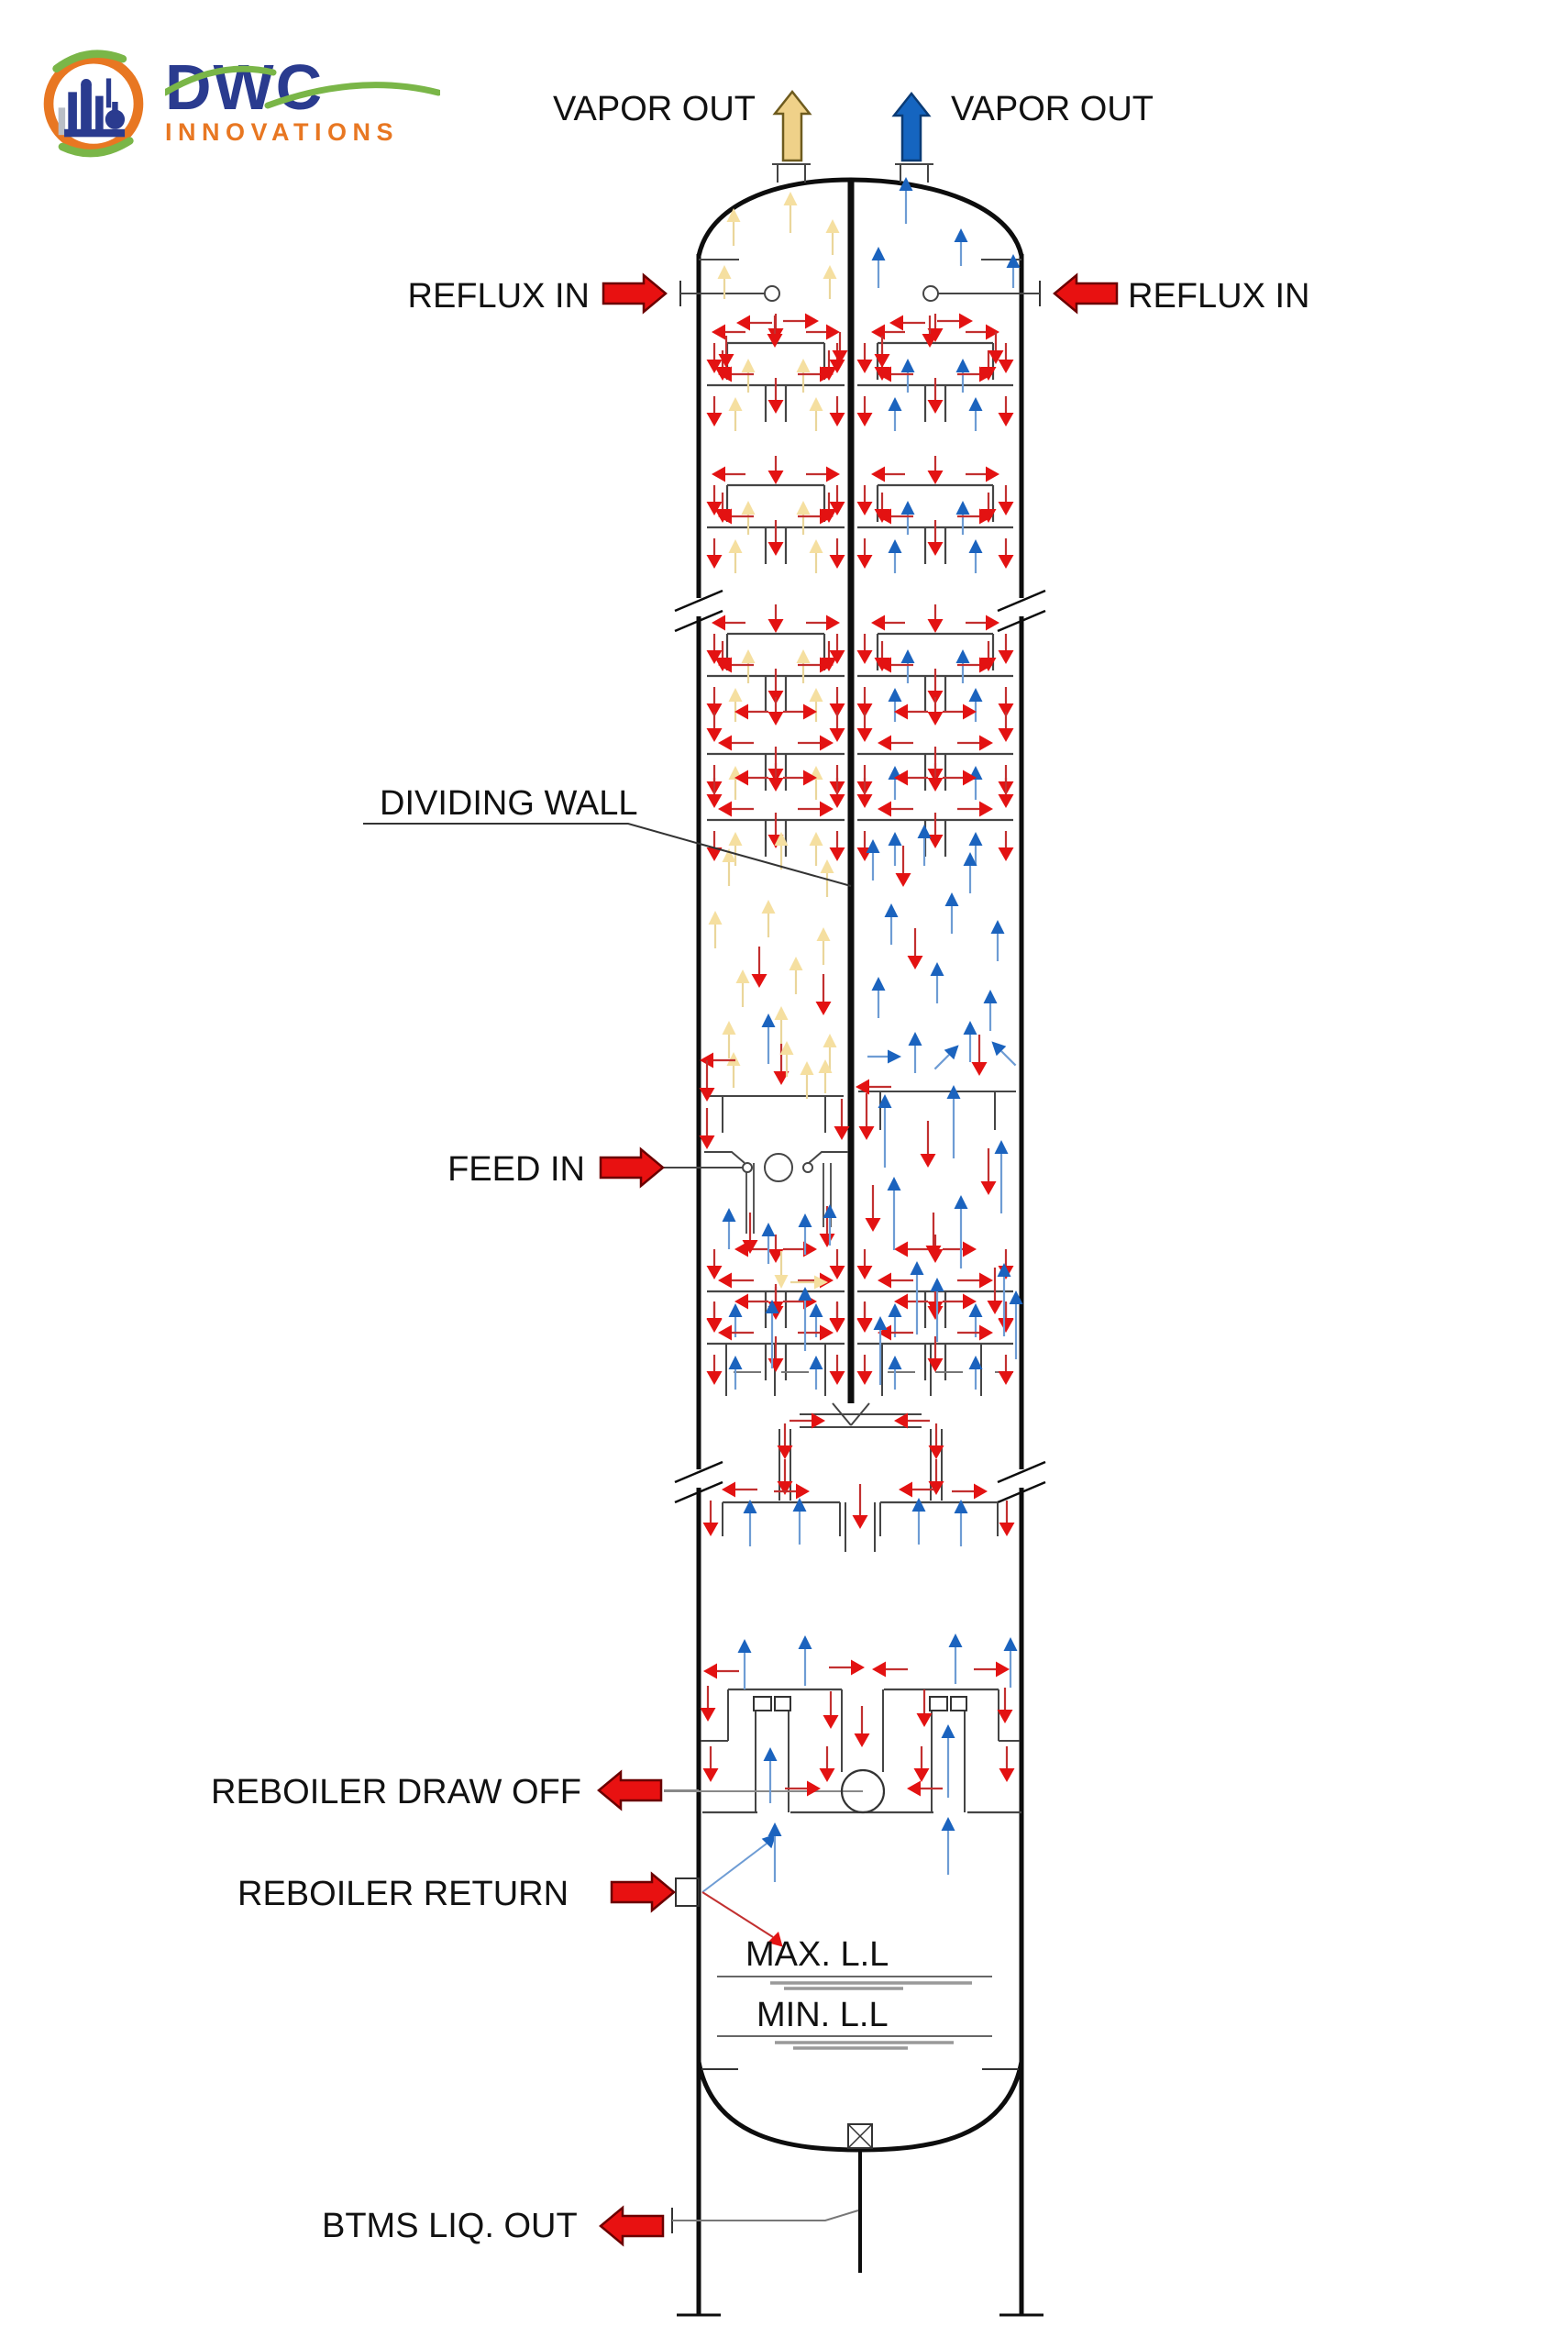 The height and width of the screenshot is (2348, 1568). Describe the element at coordinates (90, 62) in the screenshot. I see `logo-leaf-top` at that location.